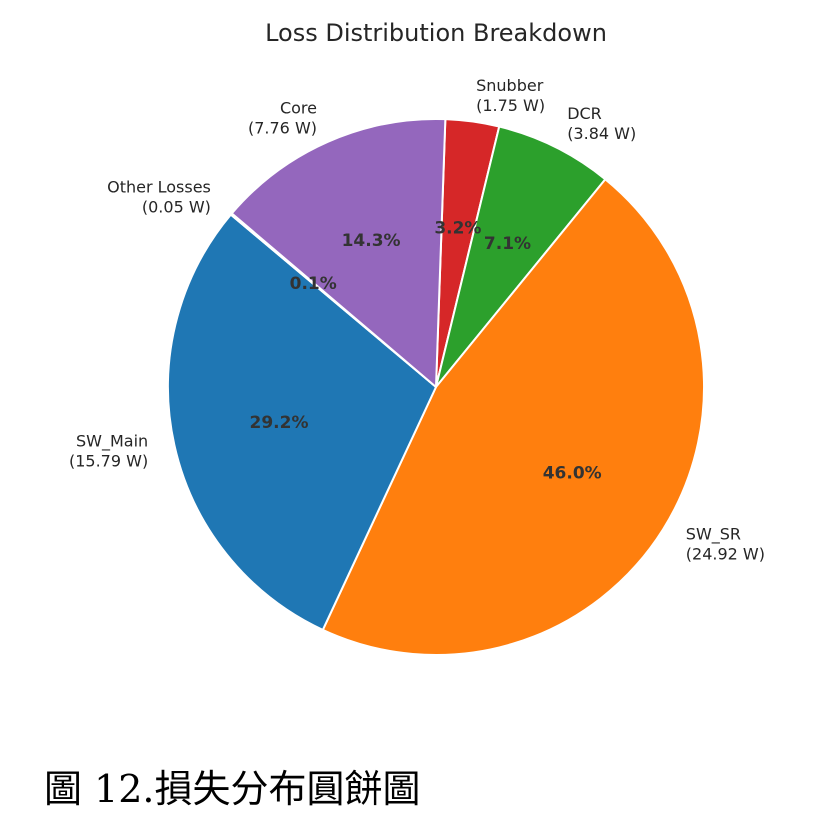 Image resolution: width=834 pixels, height=828 pixels. I want to click on slice-category-sw-sr: SW_SR, so click(713, 535).